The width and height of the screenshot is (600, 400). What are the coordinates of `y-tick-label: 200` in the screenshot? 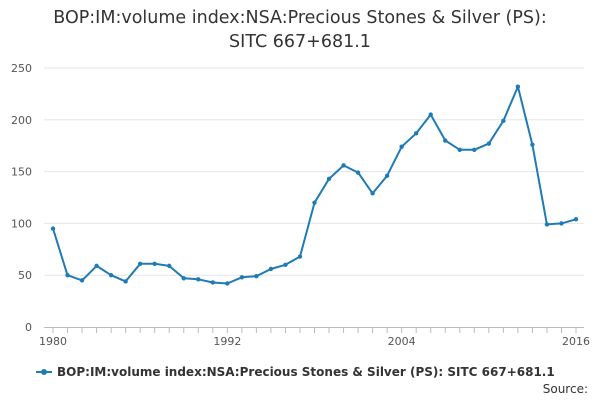 It's located at (21, 120).